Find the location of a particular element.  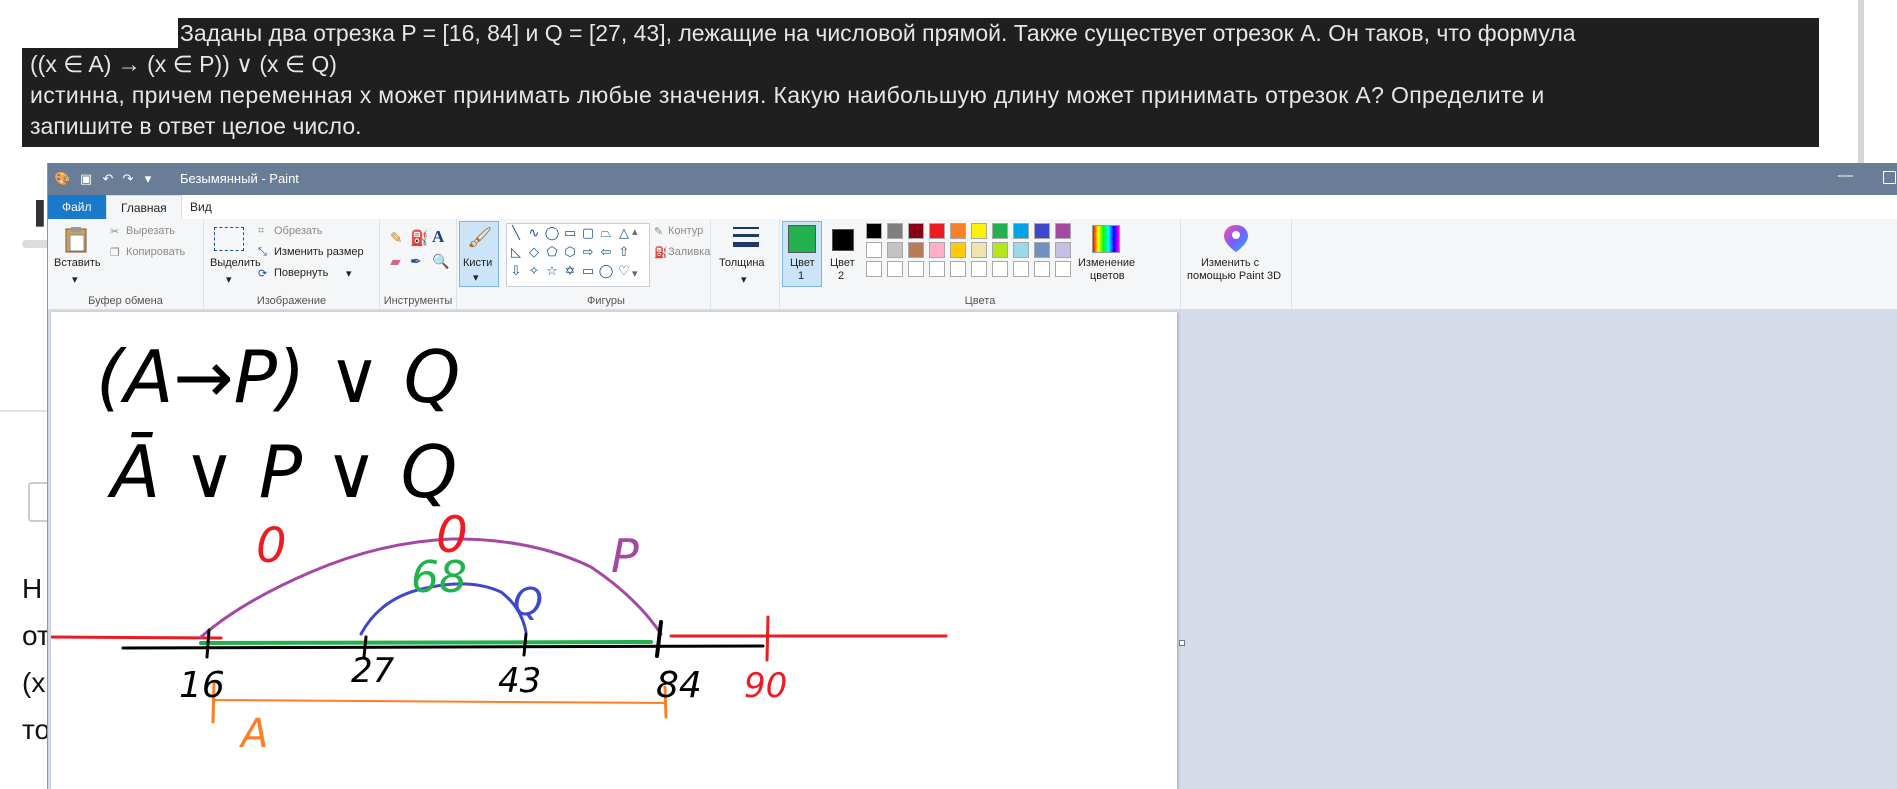

save-icon: ▣ is located at coordinates (86, 178).